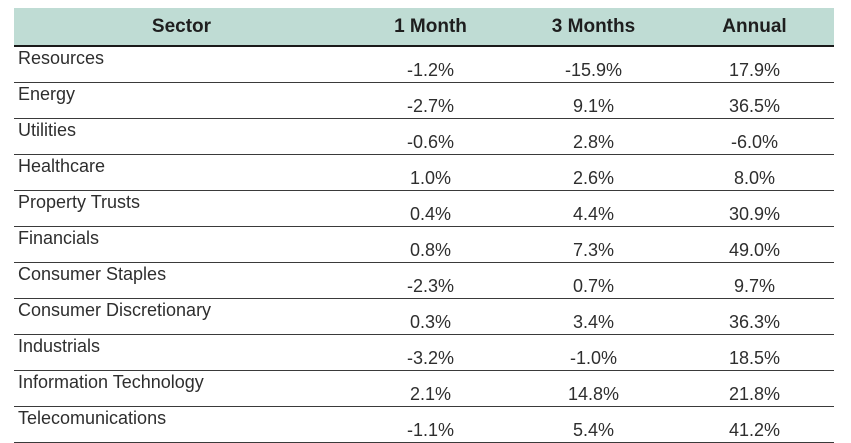  I want to click on annual-cell: 17.9%, so click(754, 64).